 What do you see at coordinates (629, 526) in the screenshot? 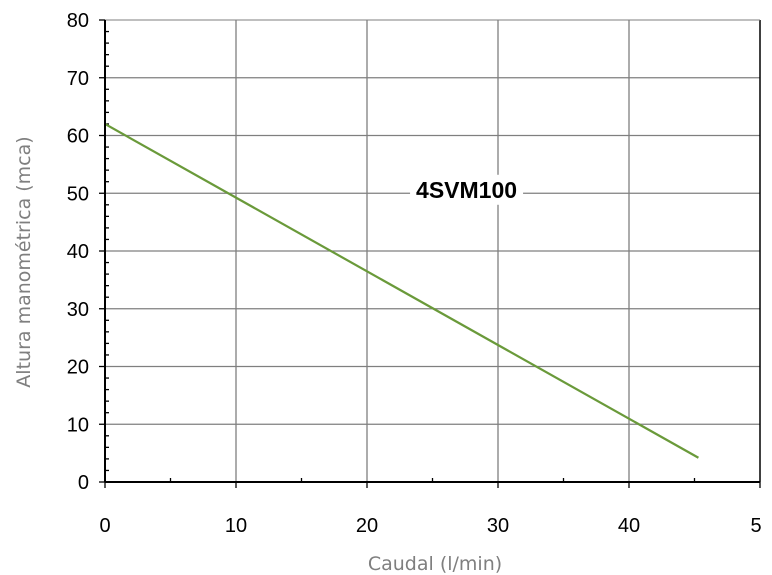
I see `x-tick-label: 40` at bounding box center [629, 526].